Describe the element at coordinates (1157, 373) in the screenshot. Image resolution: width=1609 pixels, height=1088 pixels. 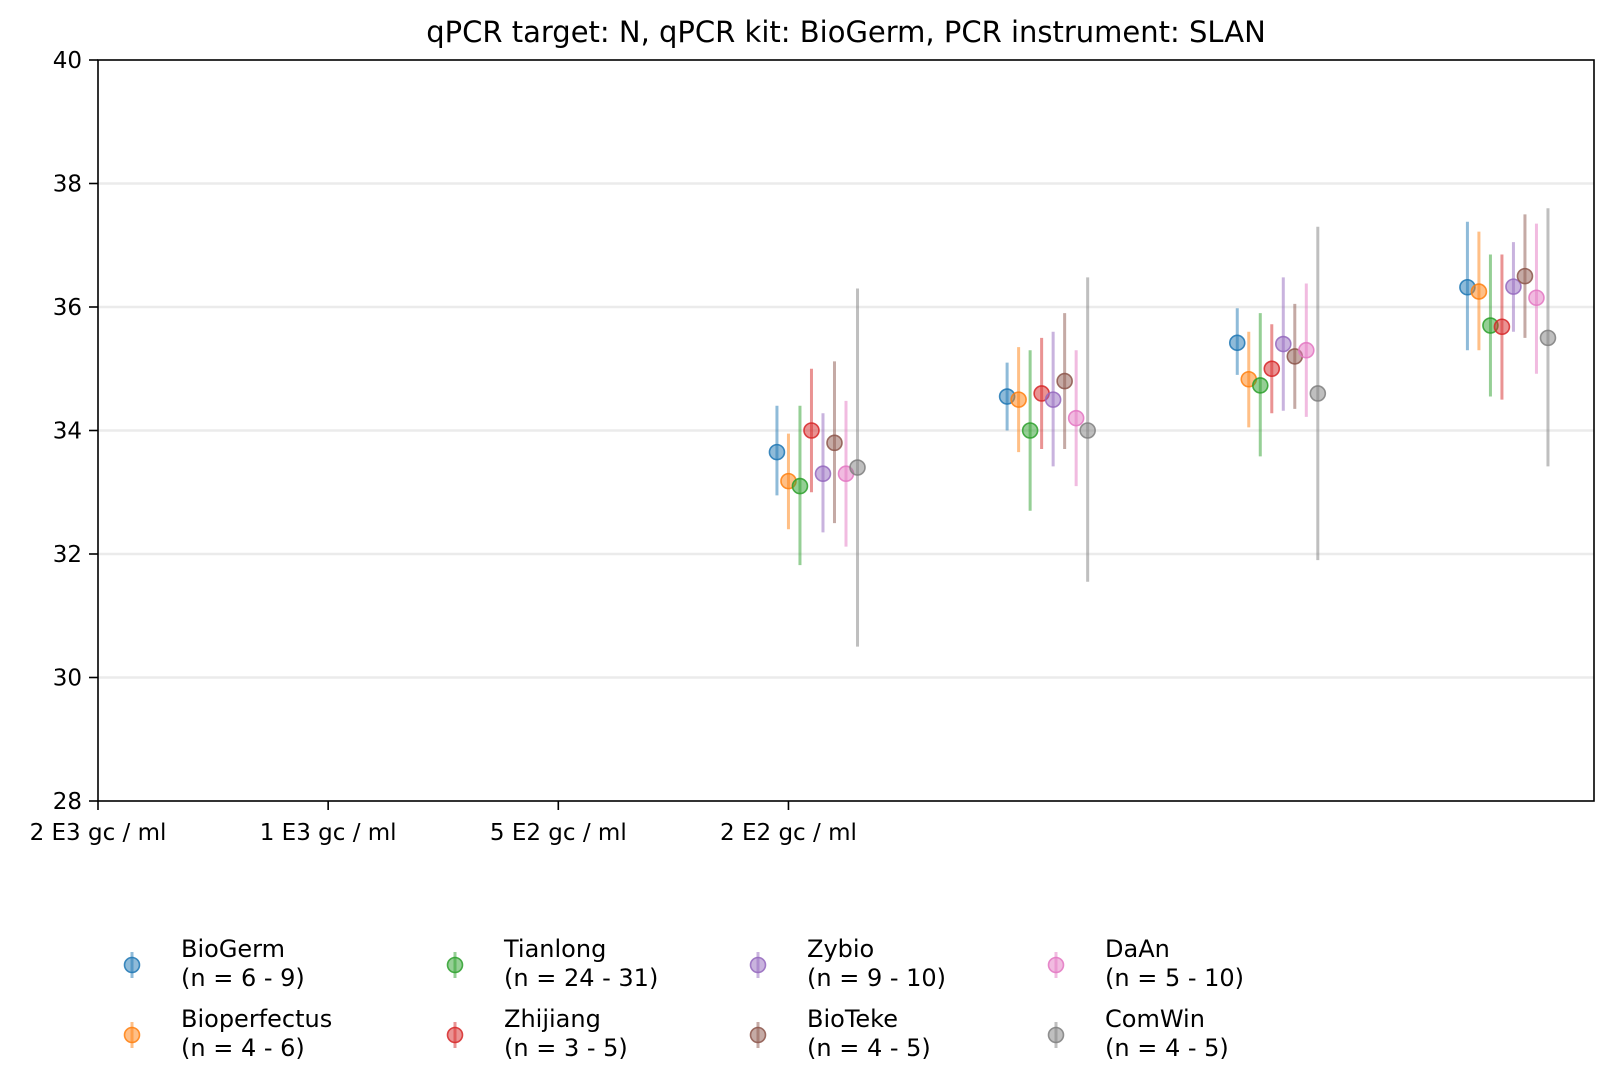
I see `series-zhijiang` at that location.